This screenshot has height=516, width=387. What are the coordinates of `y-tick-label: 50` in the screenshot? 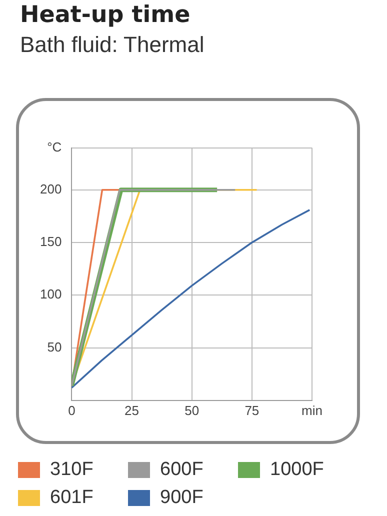 It's located at (54, 346).